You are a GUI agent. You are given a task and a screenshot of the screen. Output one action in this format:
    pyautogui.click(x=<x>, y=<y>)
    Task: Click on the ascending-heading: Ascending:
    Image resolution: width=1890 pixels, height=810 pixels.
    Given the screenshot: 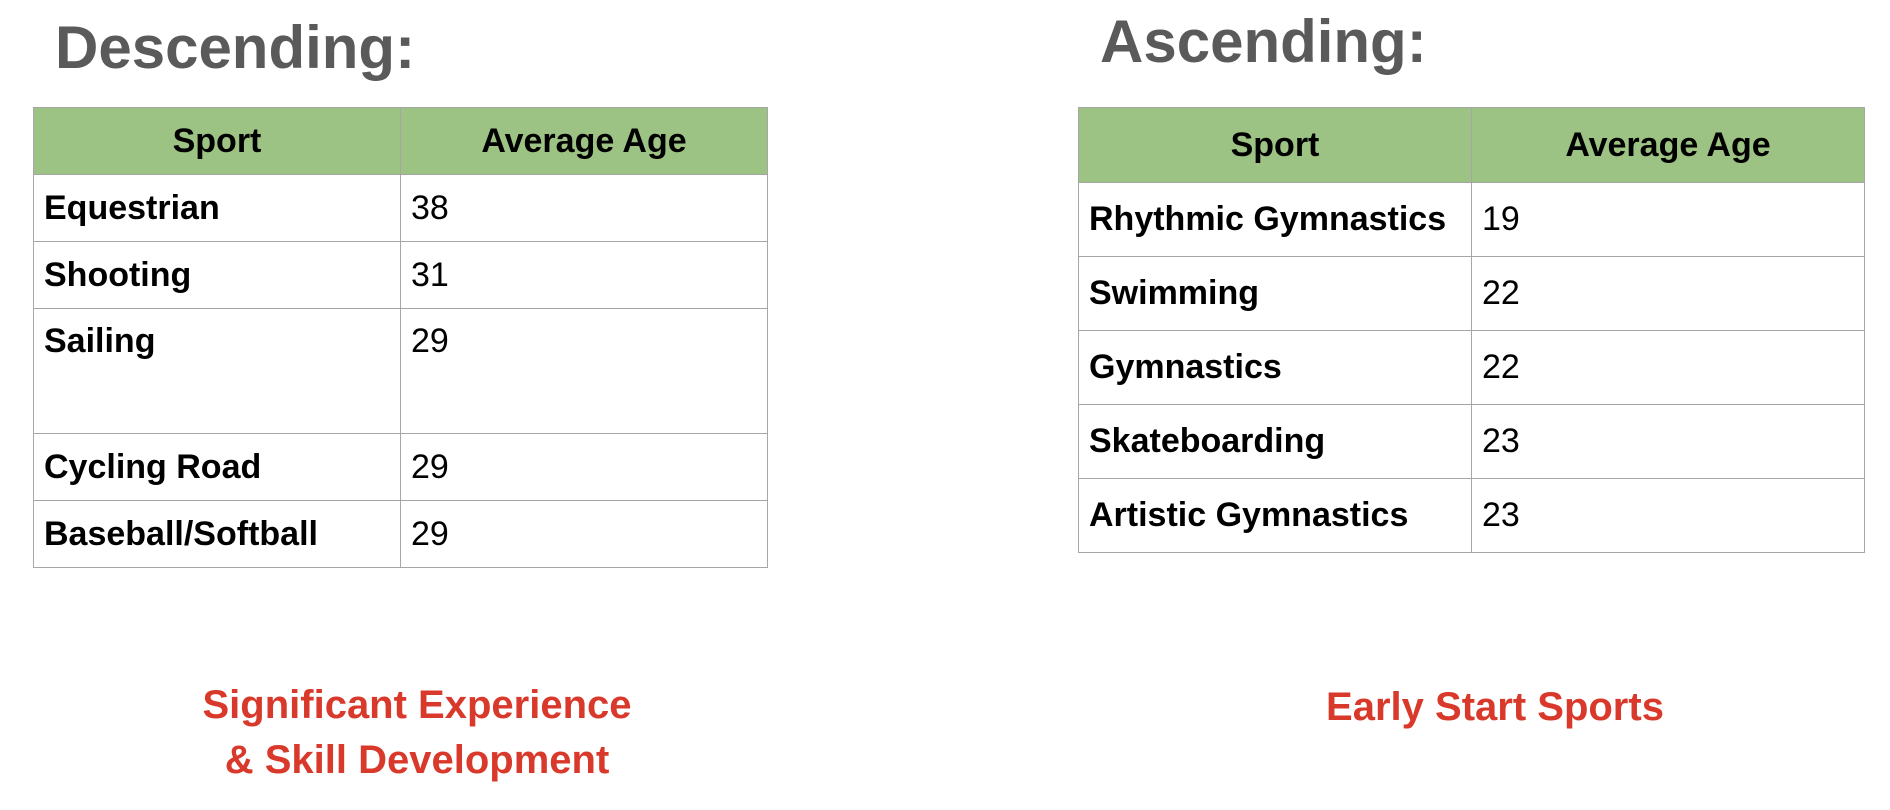 What is the action you would take?
    pyautogui.click(x=1263, y=41)
    